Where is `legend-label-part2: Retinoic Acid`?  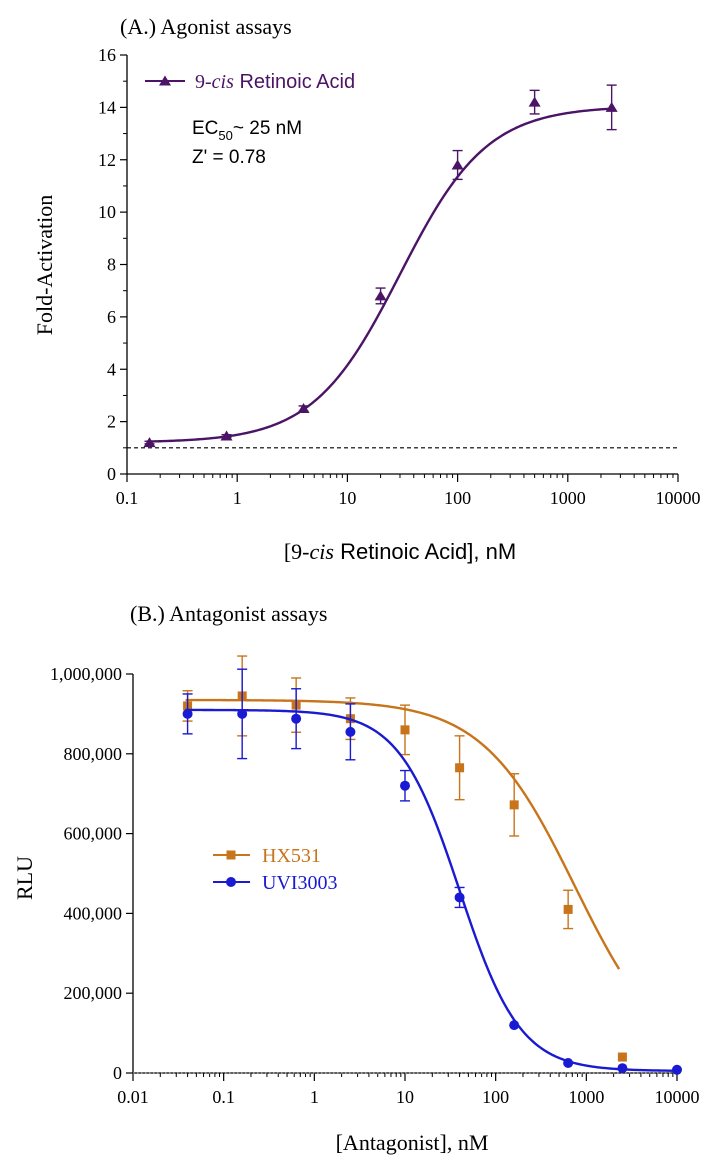
legend-label-part2: Retinoic Acid is located at coordinates (294, 82).